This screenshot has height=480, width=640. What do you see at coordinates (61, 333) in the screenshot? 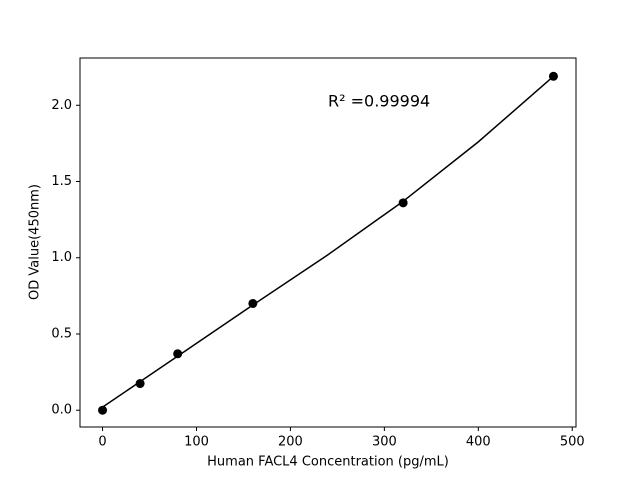
I see `y-tick-label: 0.5` at bounding box center [61, 333].